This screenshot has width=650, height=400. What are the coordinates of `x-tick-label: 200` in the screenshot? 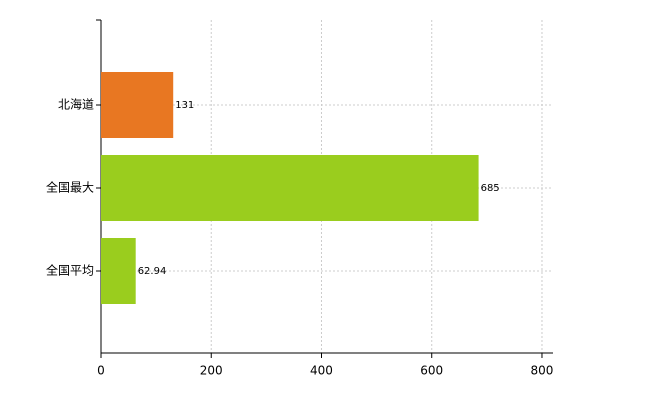 It's located at (211, 371).